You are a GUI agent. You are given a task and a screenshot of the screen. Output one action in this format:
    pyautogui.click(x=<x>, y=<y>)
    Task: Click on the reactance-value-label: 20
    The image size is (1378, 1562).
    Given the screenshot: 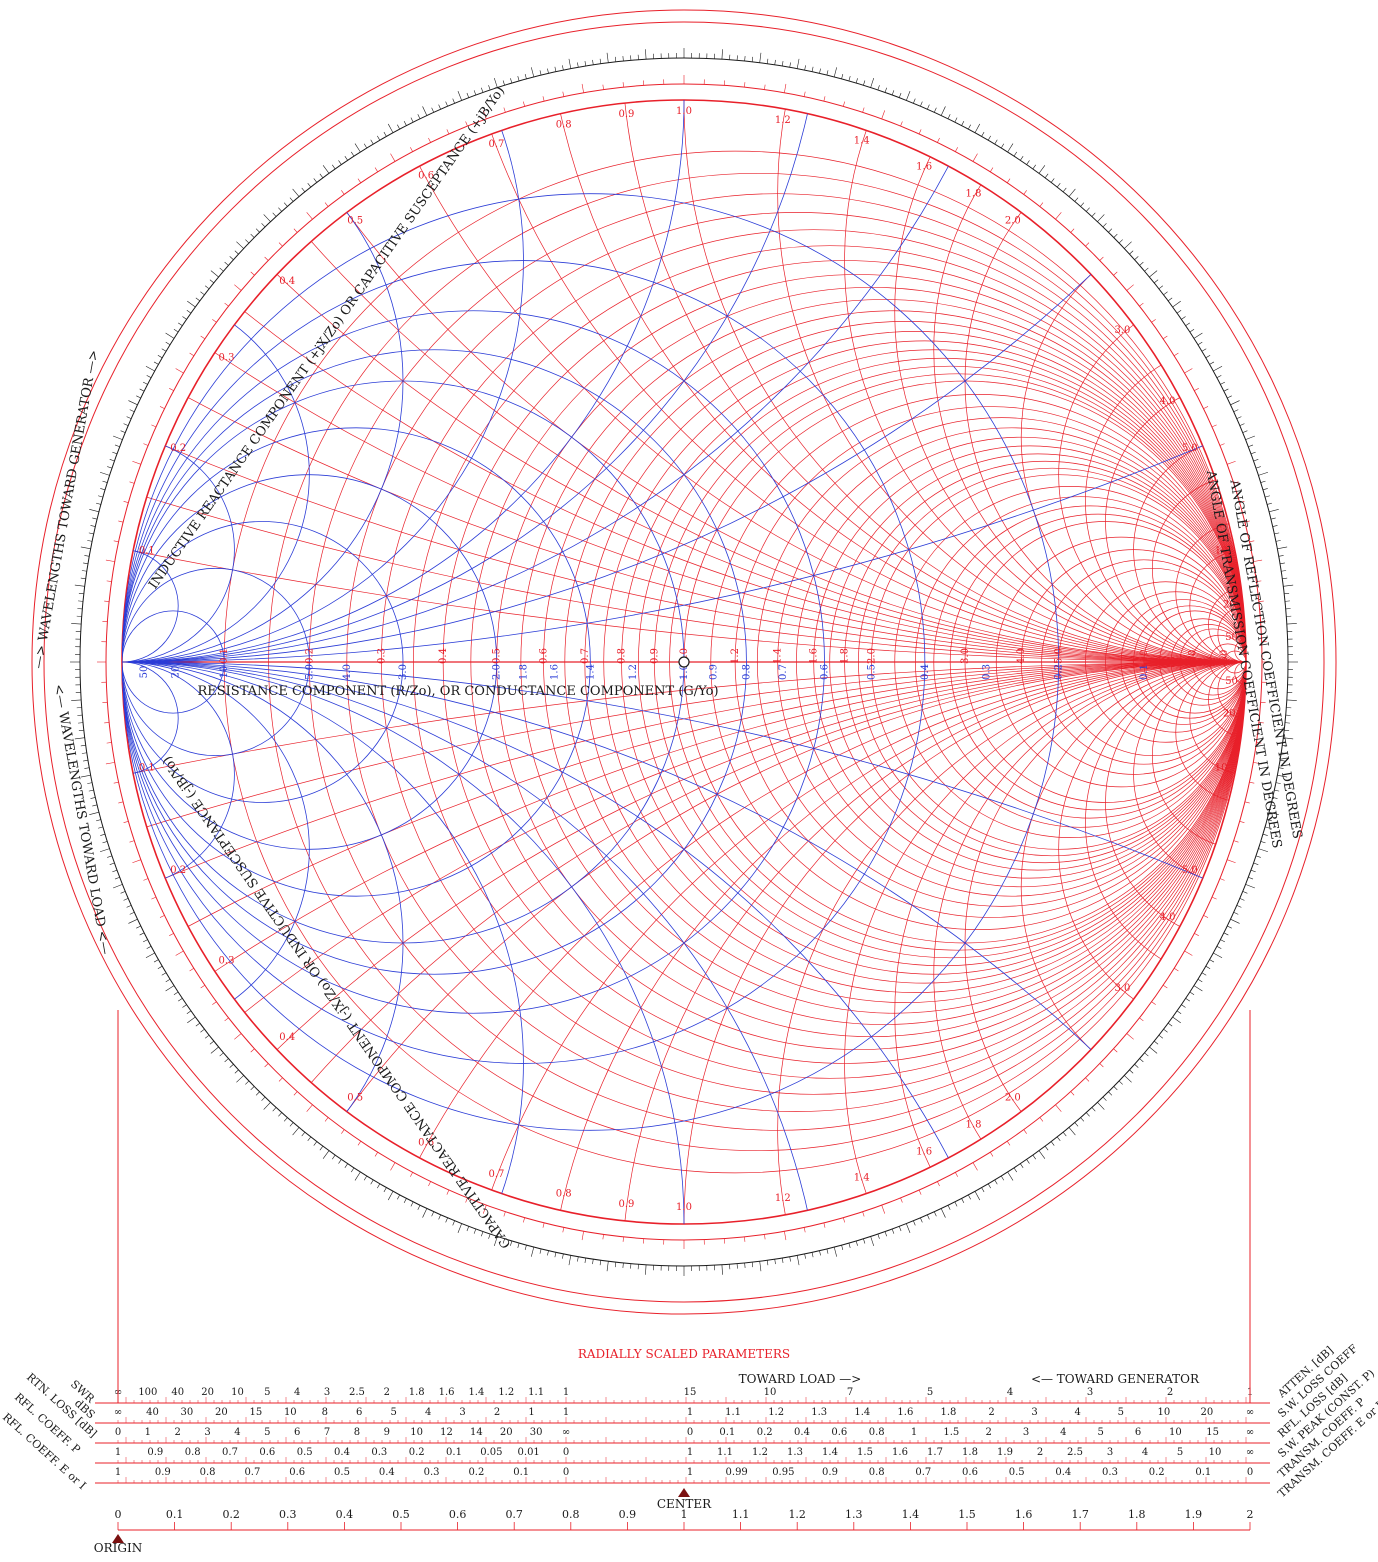 What is the action you would take?
    pyautogui.click(x=1229, y=714)
    